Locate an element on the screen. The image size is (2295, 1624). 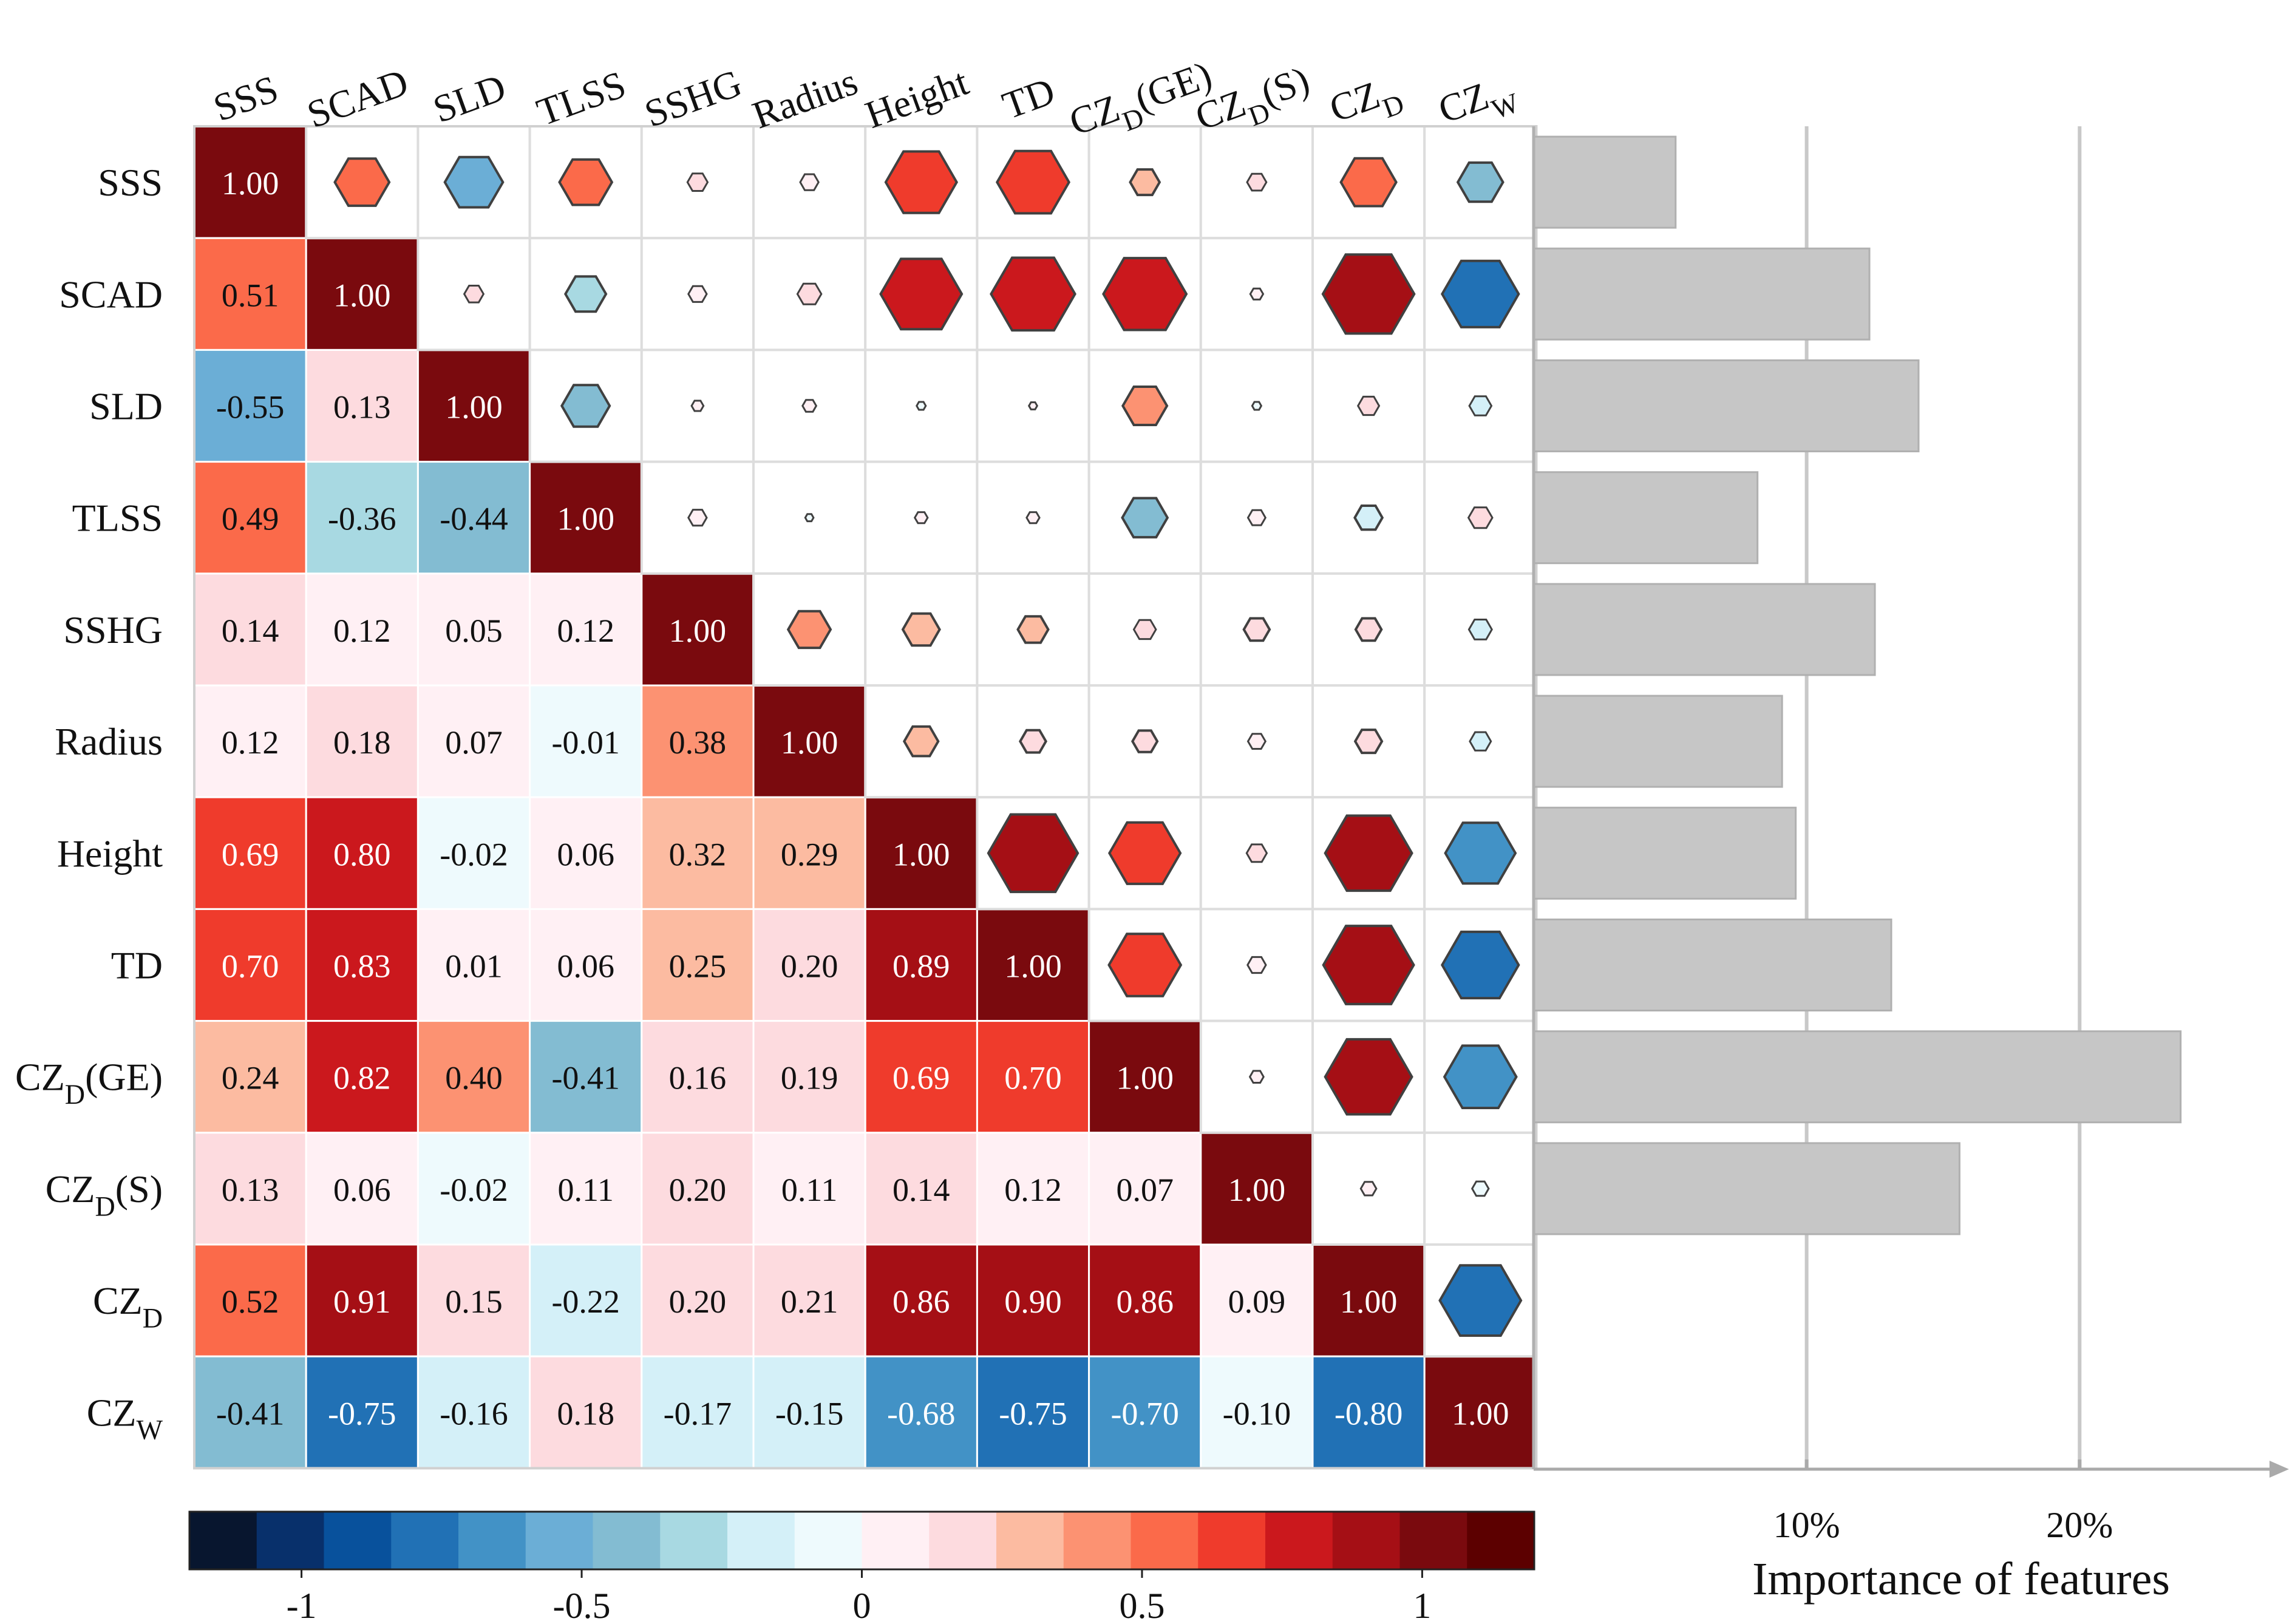
hexagon-czd-s-czd is located at coordinates (1368, 1189).